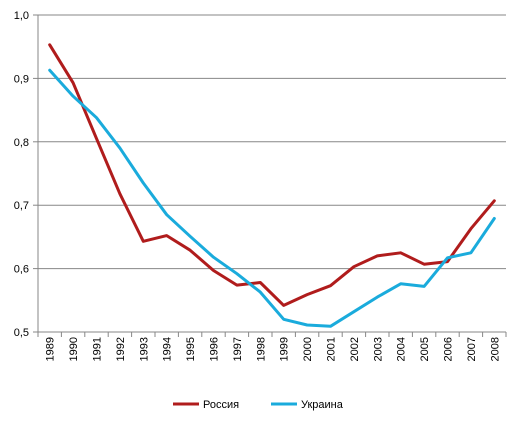  What do you see at coordinates (21, 16) in the screenshot?
I see `y-tick-label: 1,0` at bounding box center [21, 16].